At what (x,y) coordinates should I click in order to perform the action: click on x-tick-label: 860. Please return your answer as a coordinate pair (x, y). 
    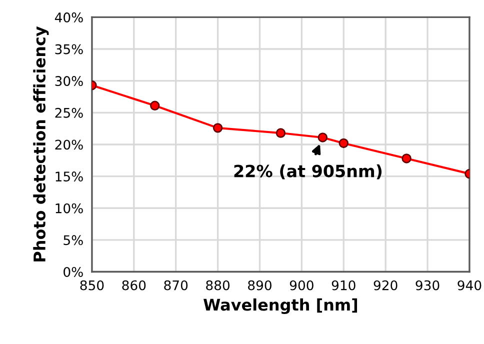
    Looking at the image, I should click on (134, 285).